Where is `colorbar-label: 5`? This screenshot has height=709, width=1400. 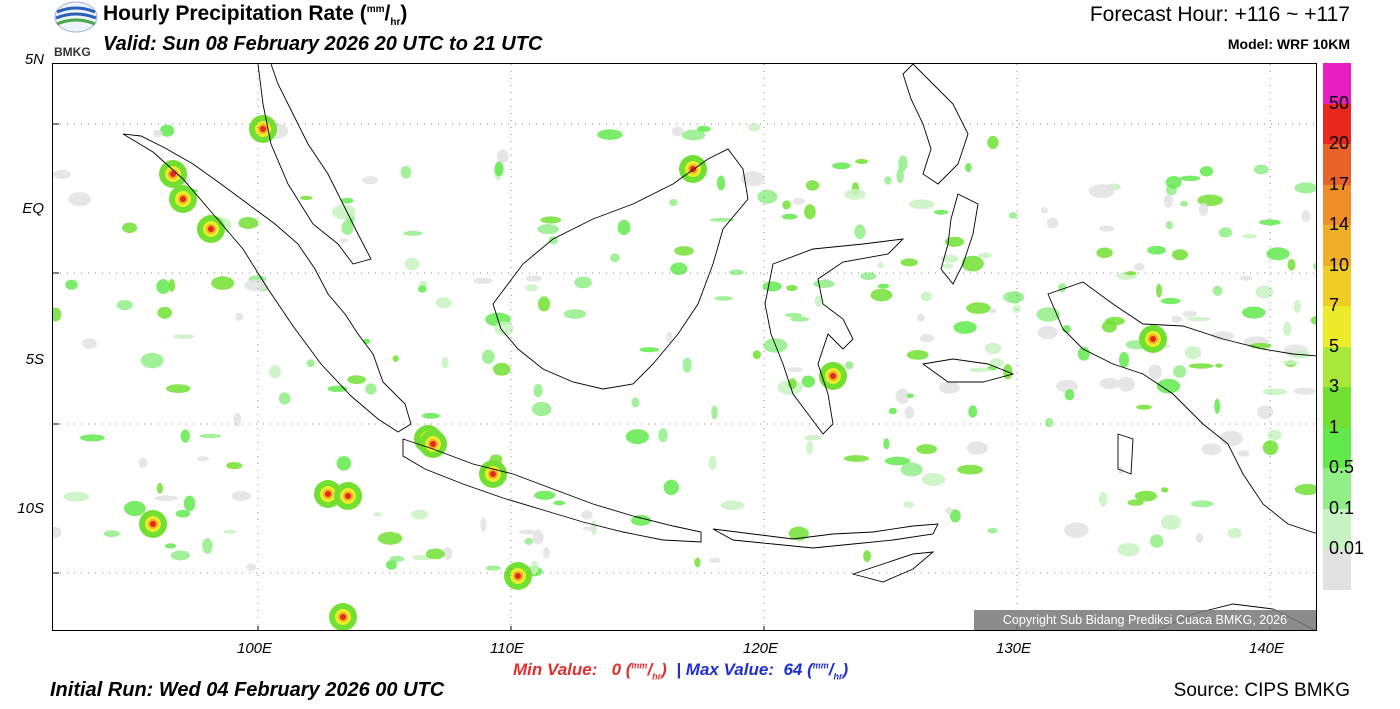
colorbar-label: 5 is located at coordinates (1334, 345).